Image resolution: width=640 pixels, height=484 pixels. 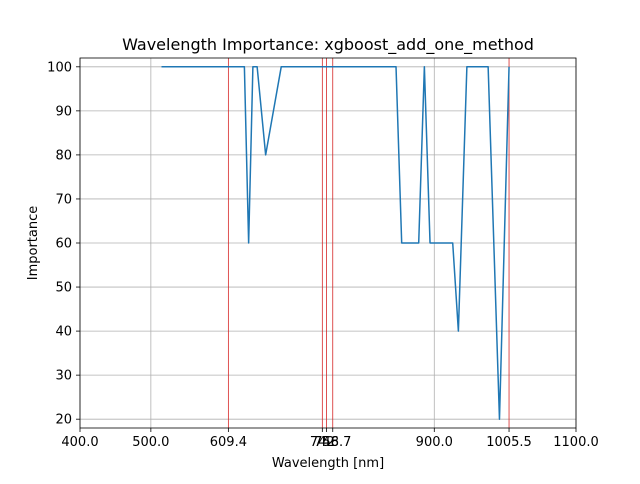 I want to click on y-tick-label: 90, so click(x=63, y=111).